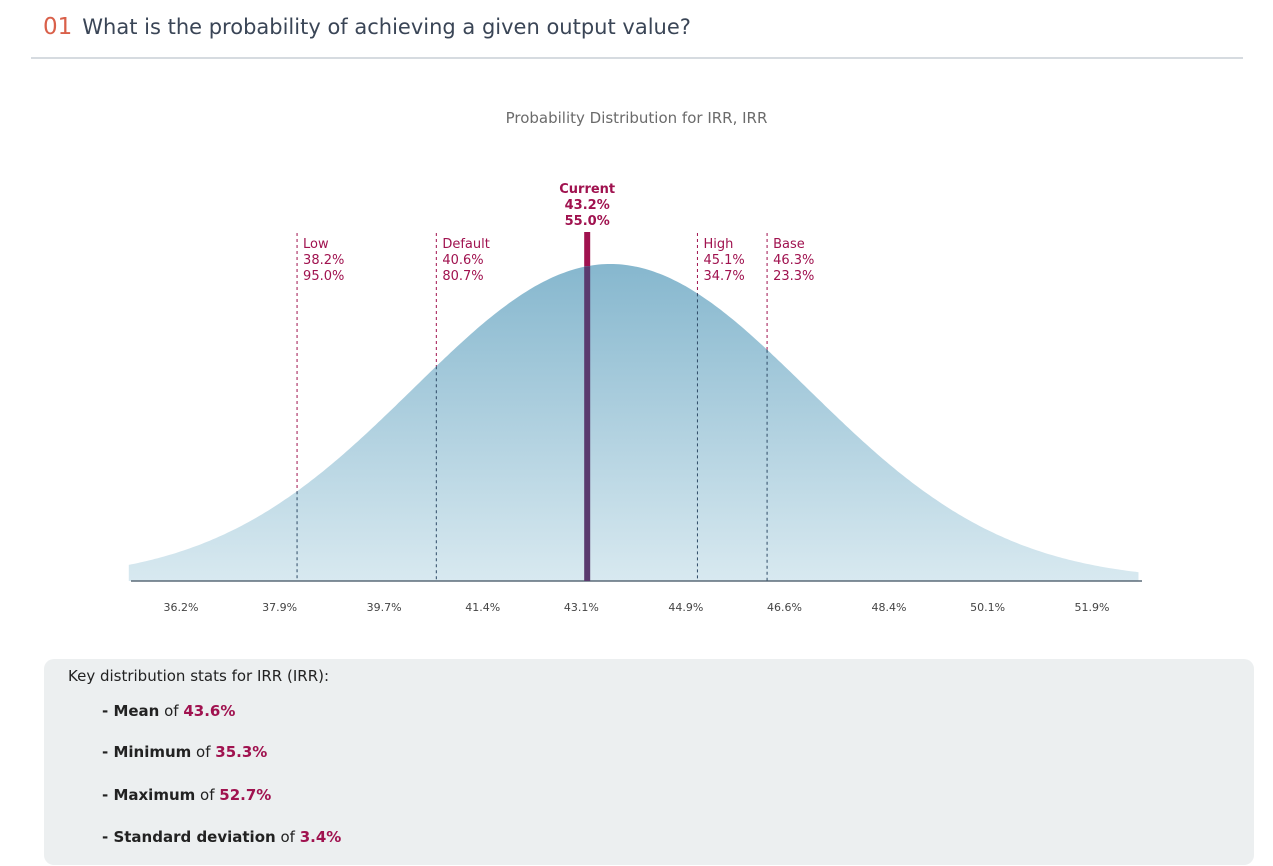 The width and height of the screenshot is (1273, 866). I want to click on stat-minimum: - Minimum of 35.3%, so click(185, 752).